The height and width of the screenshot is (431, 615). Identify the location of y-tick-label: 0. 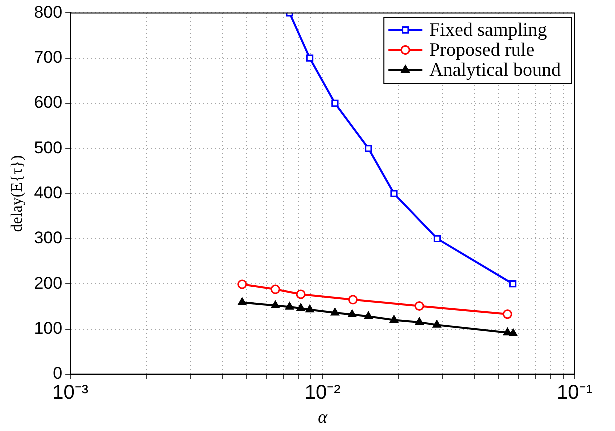
(58, 374).